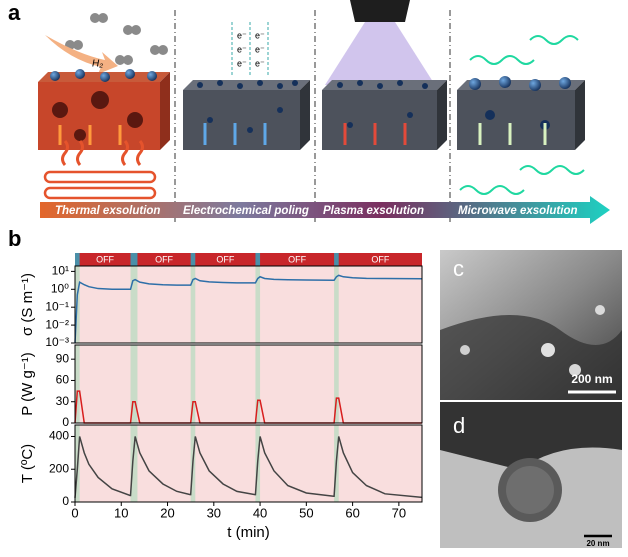 This screenshot has width=628, height=557. I want to click on x-tick-label: 20, so click(167, 512).